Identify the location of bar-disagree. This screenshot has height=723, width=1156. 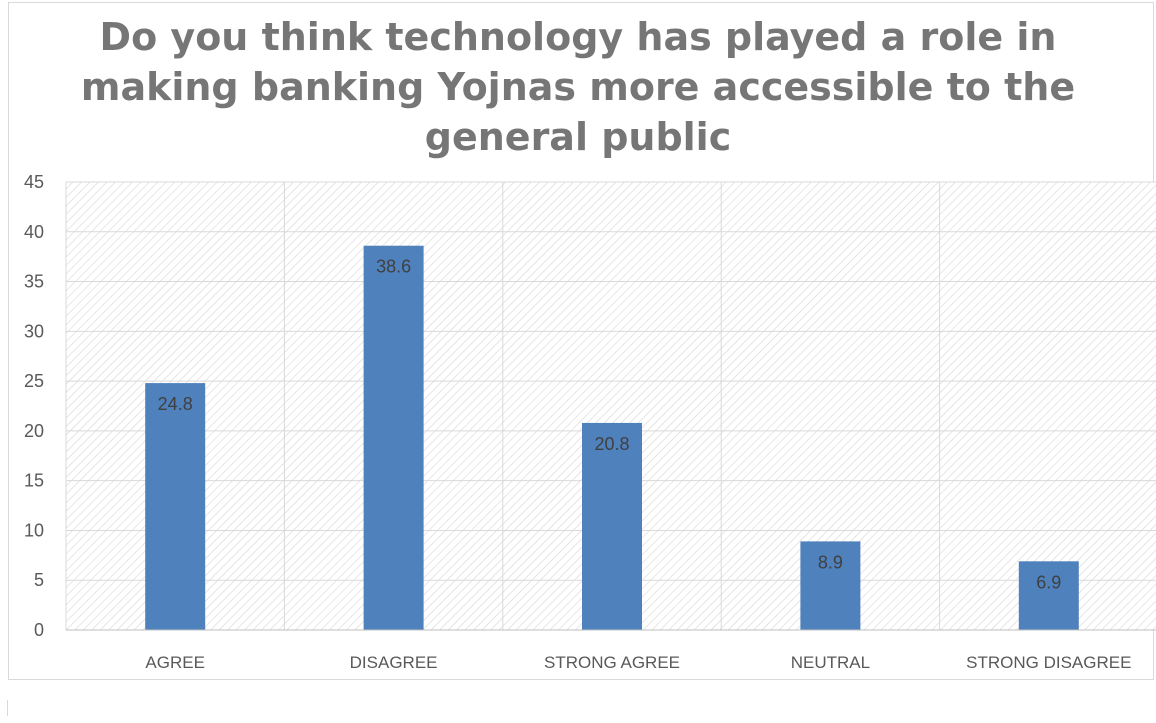
(393, 437).